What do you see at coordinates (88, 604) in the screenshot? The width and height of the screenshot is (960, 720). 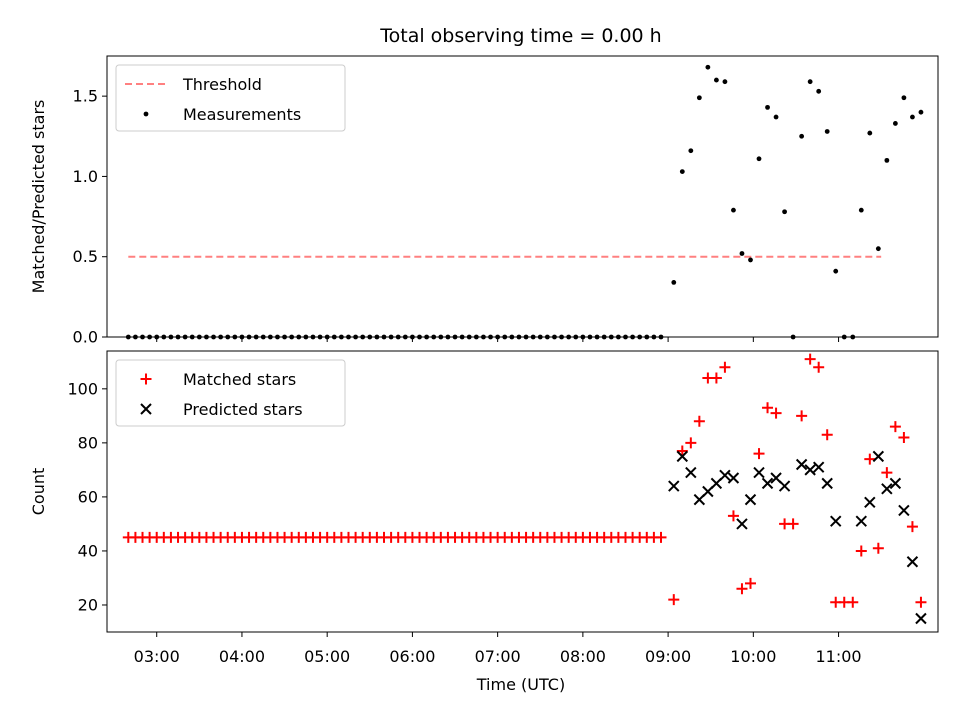 I see `count-y-tick-label: 20` at bounding box center [88, 604].